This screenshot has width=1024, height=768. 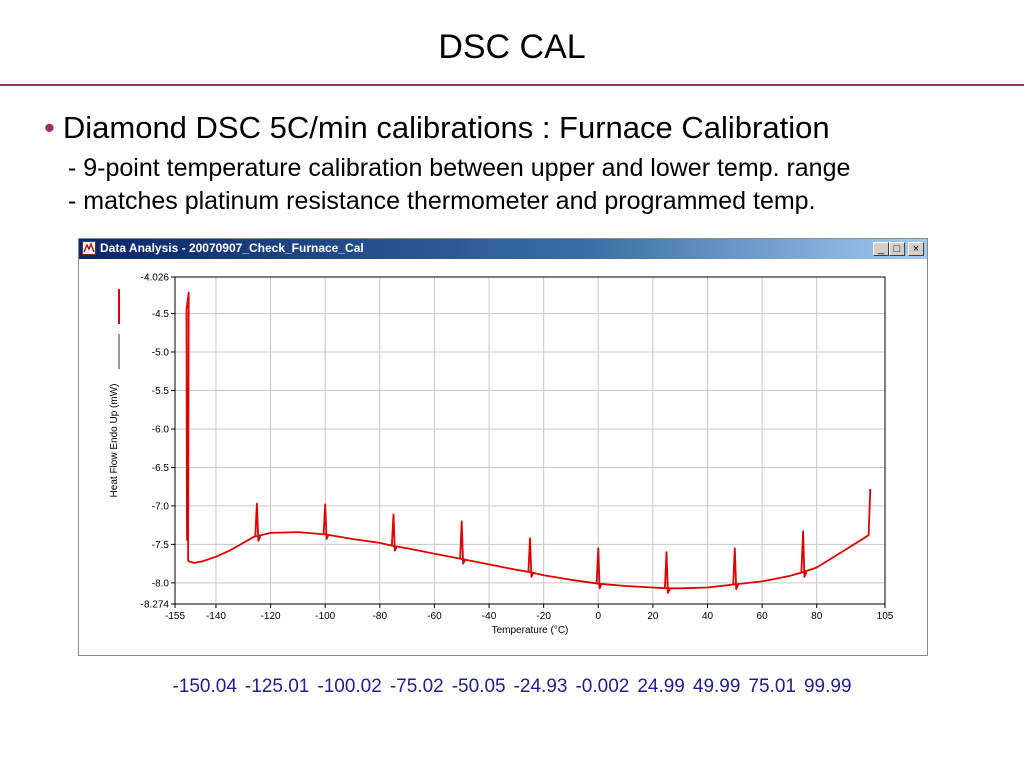 What do you see at coordinates (817, 616) in the screenshot?
I see `x-tick-label: 80` at bounding box center [817, 616].